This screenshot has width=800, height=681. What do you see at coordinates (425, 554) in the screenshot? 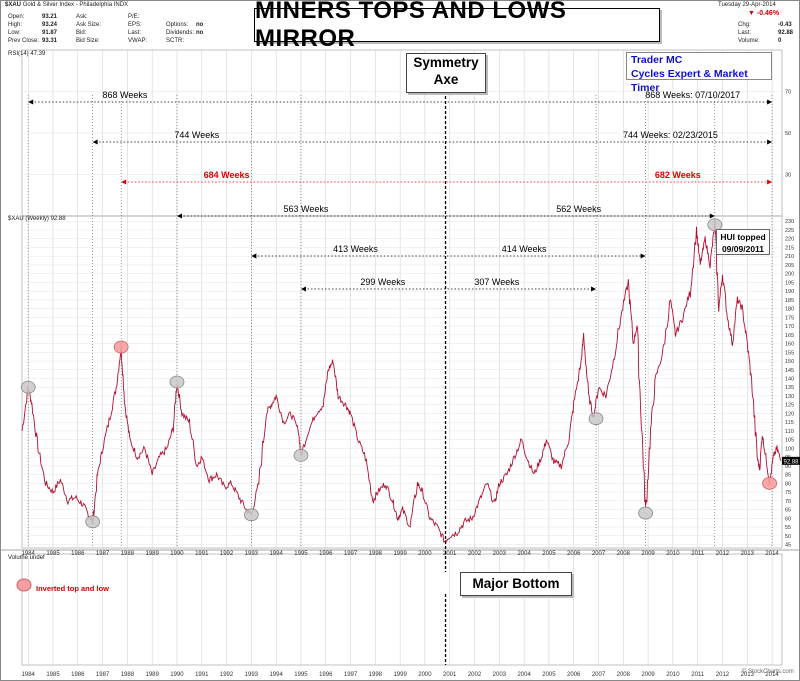
I see `x-tick-label: 2000` at bounding box center [425, 554].